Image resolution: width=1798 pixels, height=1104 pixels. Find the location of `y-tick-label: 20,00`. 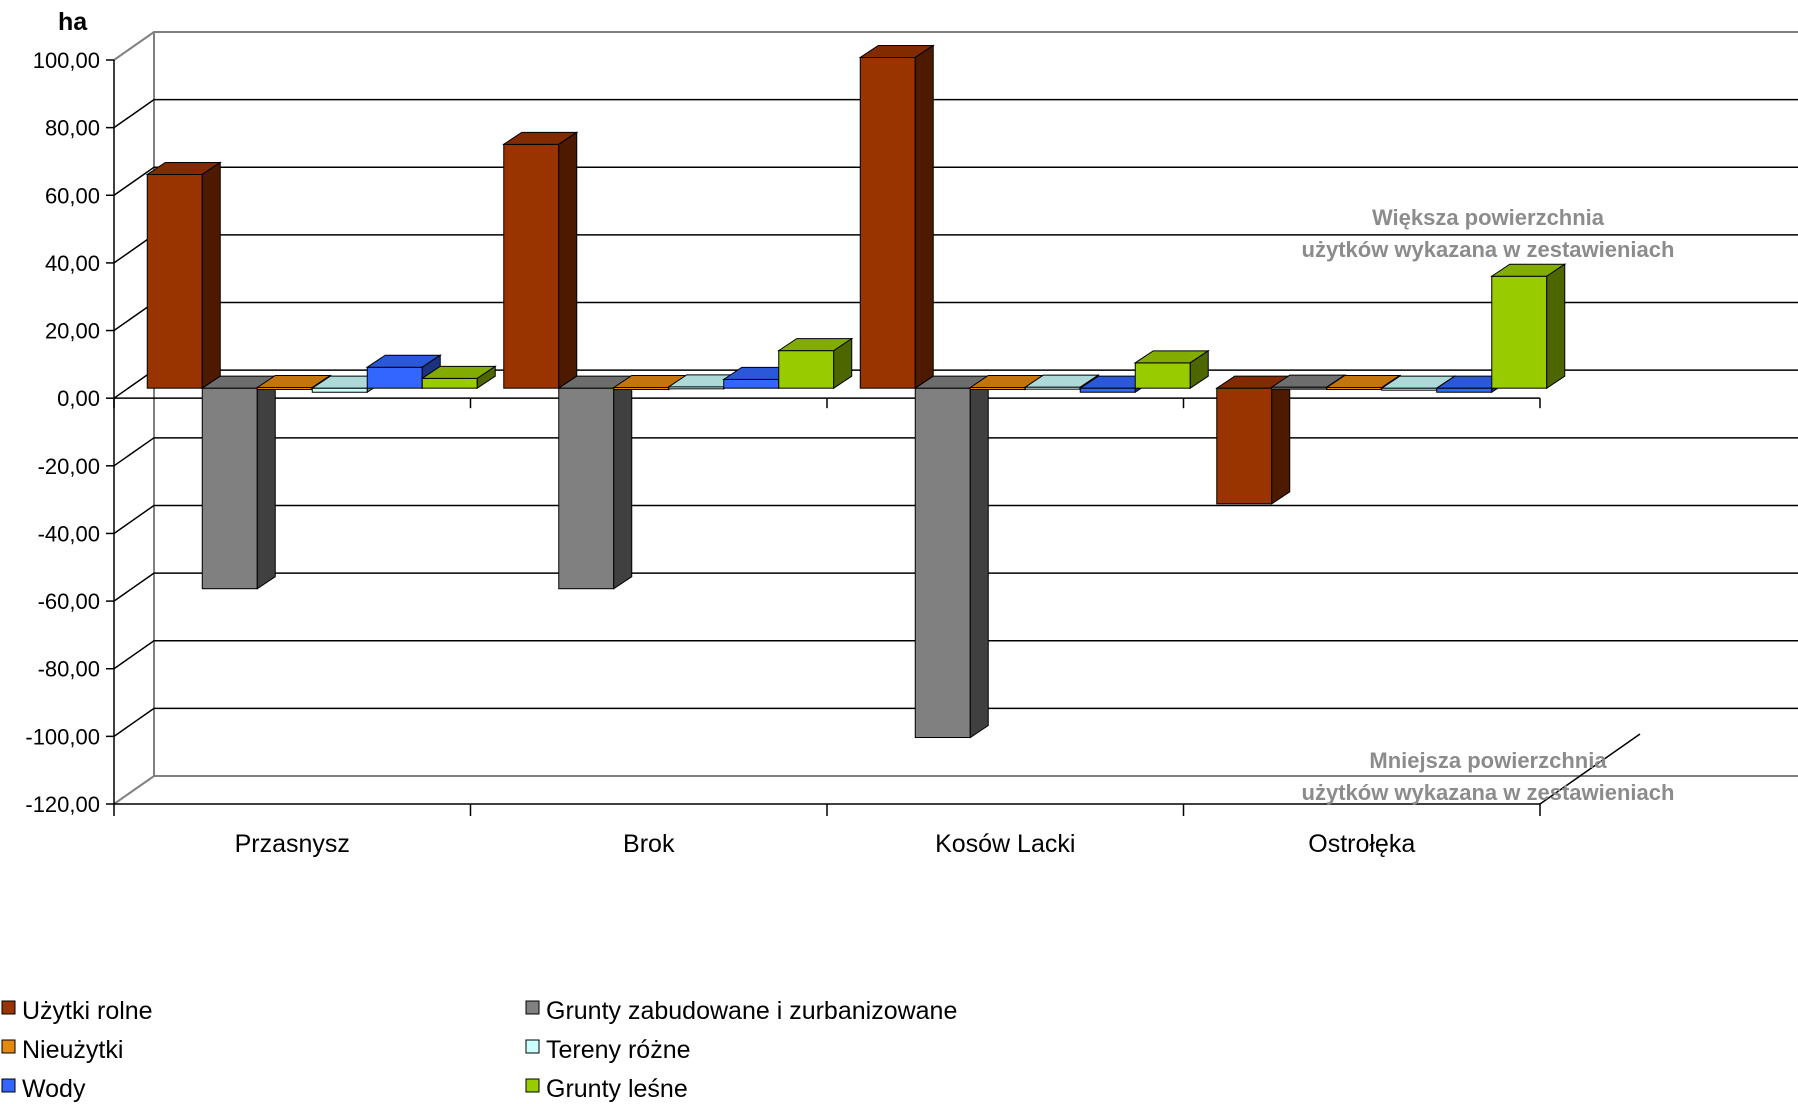

y-tick-label: 20,00 is located at coordinates (72, 331).